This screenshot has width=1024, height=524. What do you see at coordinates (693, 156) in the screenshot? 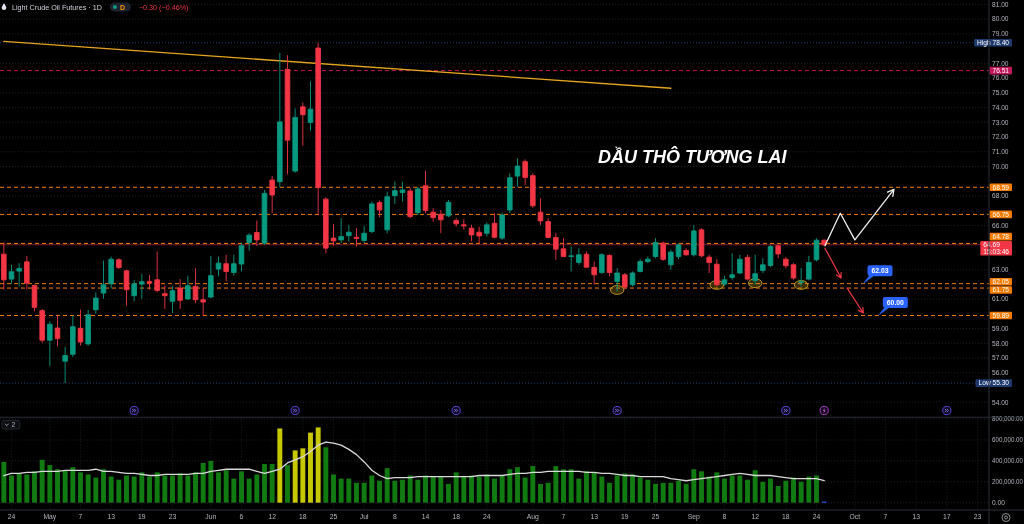
I see `text: DẦU THÔ TƯƠNG LAI` at bounding box center [693, 156].